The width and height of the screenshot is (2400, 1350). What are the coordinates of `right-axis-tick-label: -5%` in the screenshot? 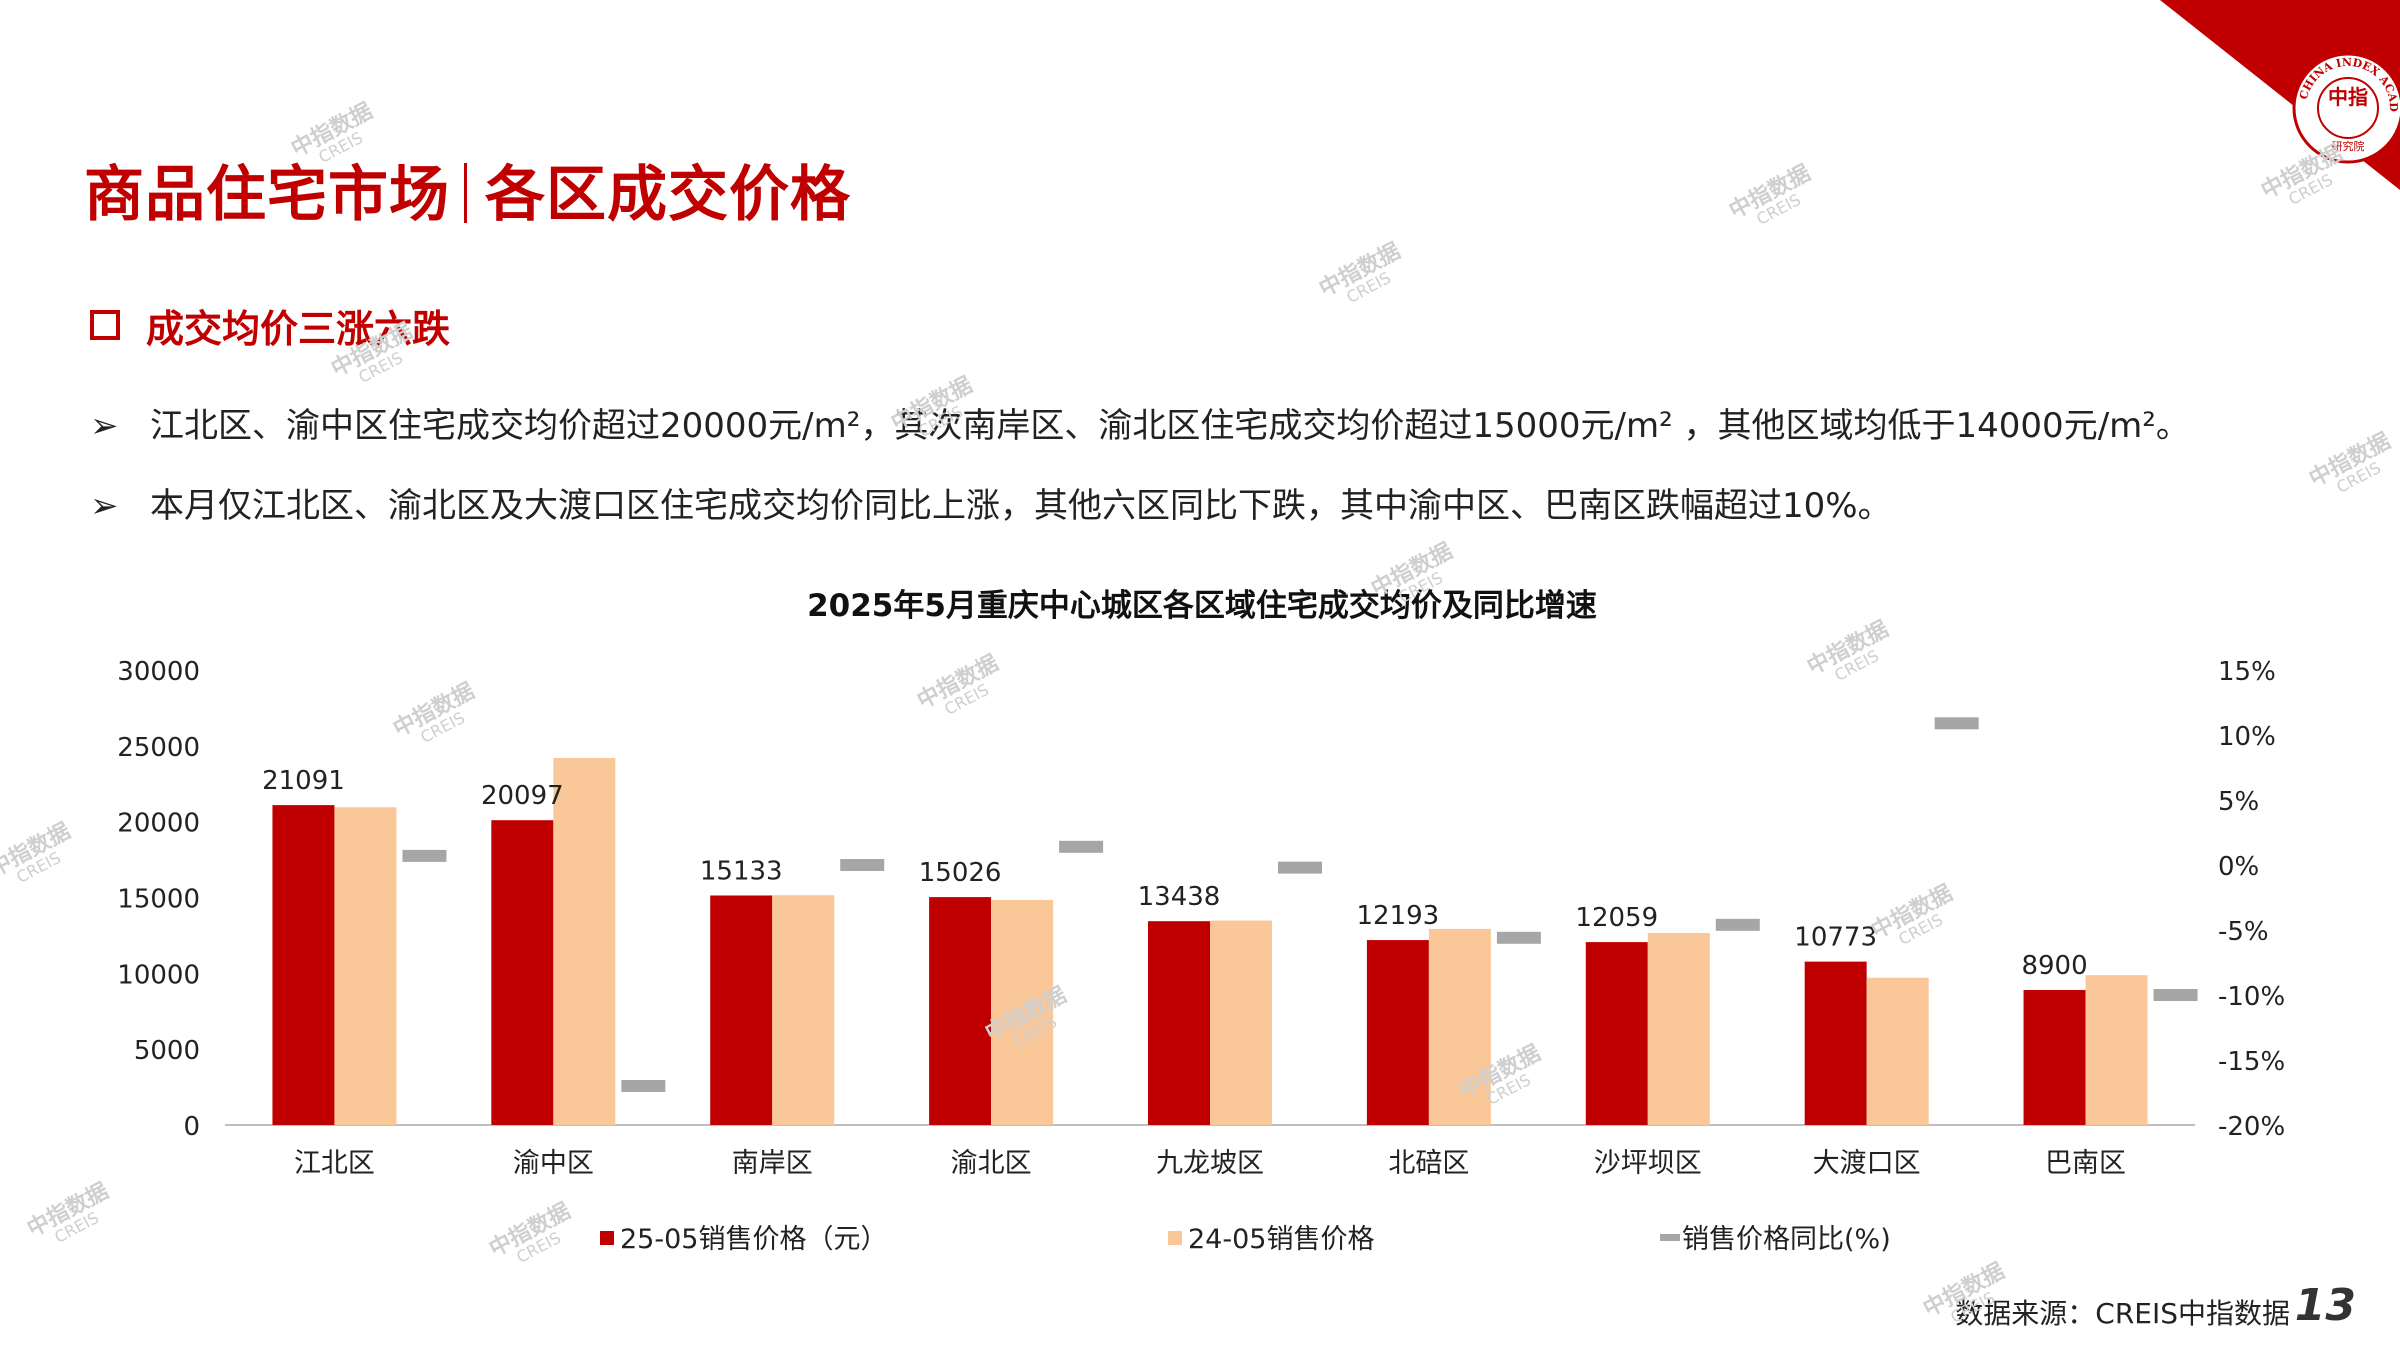 It's located at (2243, 932).